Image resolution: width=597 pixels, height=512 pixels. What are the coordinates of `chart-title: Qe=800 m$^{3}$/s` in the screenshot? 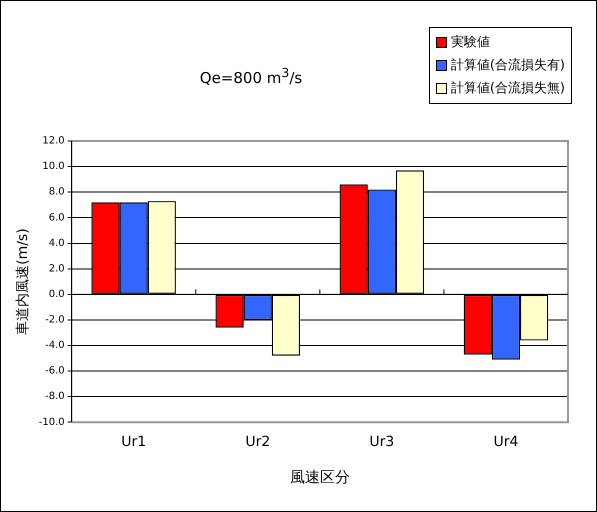 It's located at (251, 76).